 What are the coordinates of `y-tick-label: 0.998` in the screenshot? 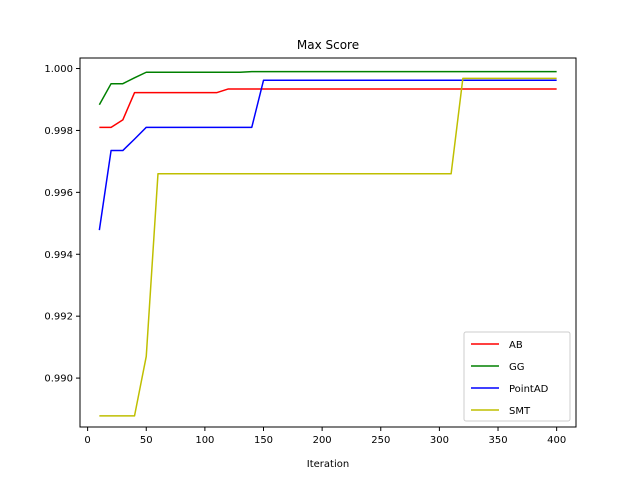 It's located at (58, 131).